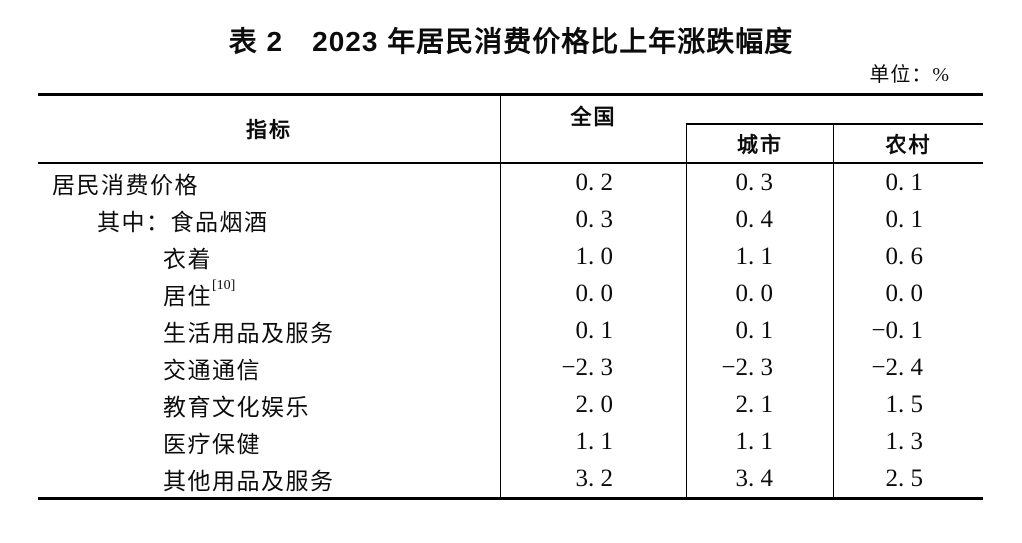 The height and width of the screenshot is (543, 1022). What do you see at coordinates (909, 75) in the screenshot?
I see `unit-label: 单位：%` at bounding box center [909, 75].